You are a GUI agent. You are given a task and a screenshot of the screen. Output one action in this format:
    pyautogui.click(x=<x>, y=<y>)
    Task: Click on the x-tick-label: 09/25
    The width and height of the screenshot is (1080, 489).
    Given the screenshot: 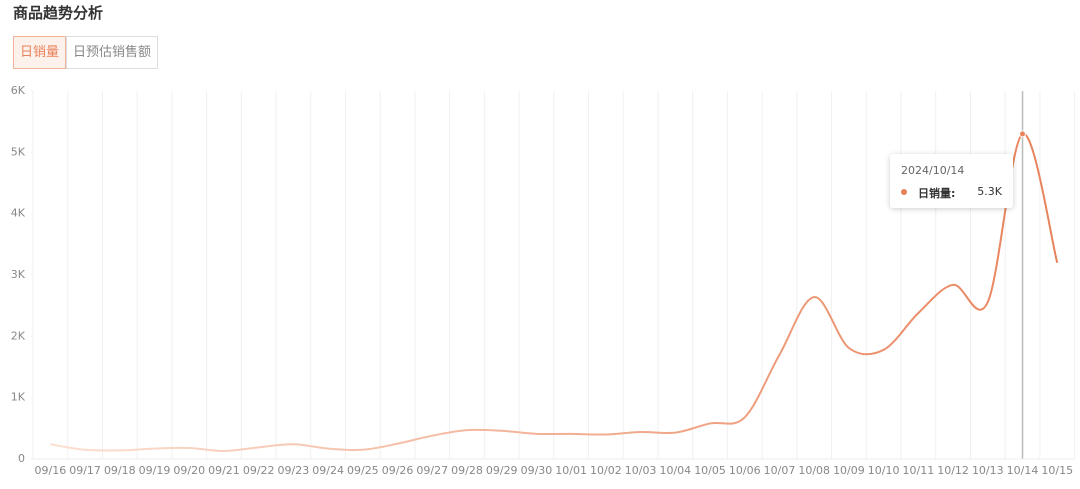 What is the action you would take?
    pyautogui.click(x=363, y=470)
    